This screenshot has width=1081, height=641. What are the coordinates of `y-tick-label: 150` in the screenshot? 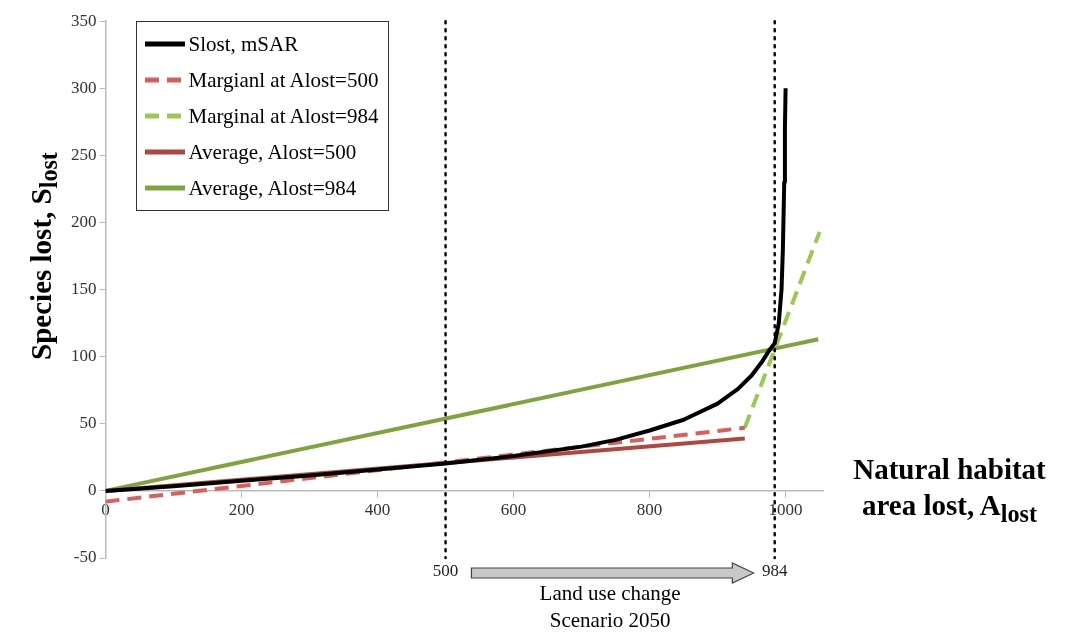 It's located at (84, 289).